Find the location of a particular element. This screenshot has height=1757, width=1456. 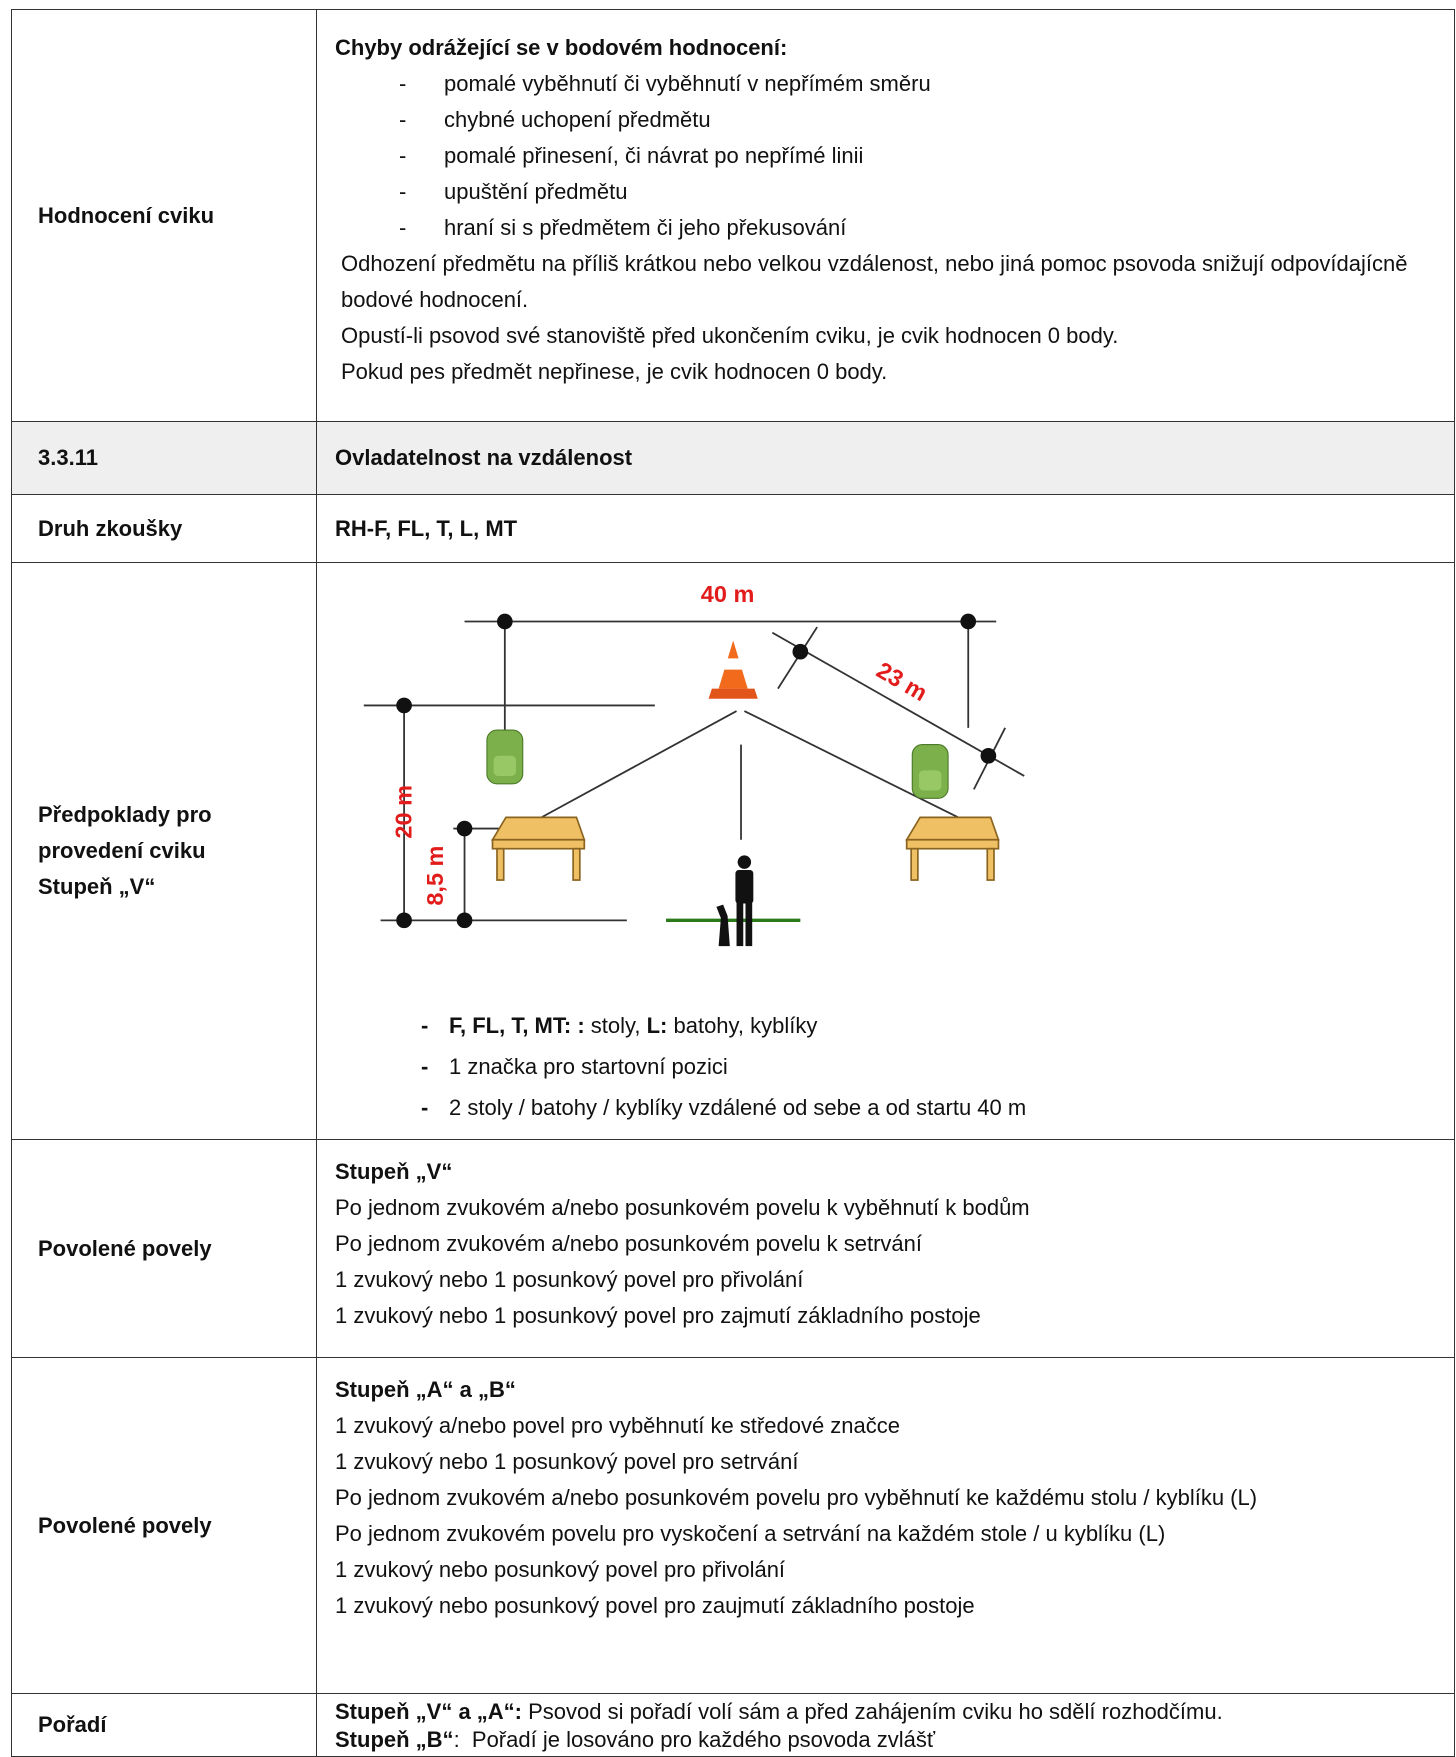

text-run: Stupeň „B“ is located at coordinates (394, 1739).